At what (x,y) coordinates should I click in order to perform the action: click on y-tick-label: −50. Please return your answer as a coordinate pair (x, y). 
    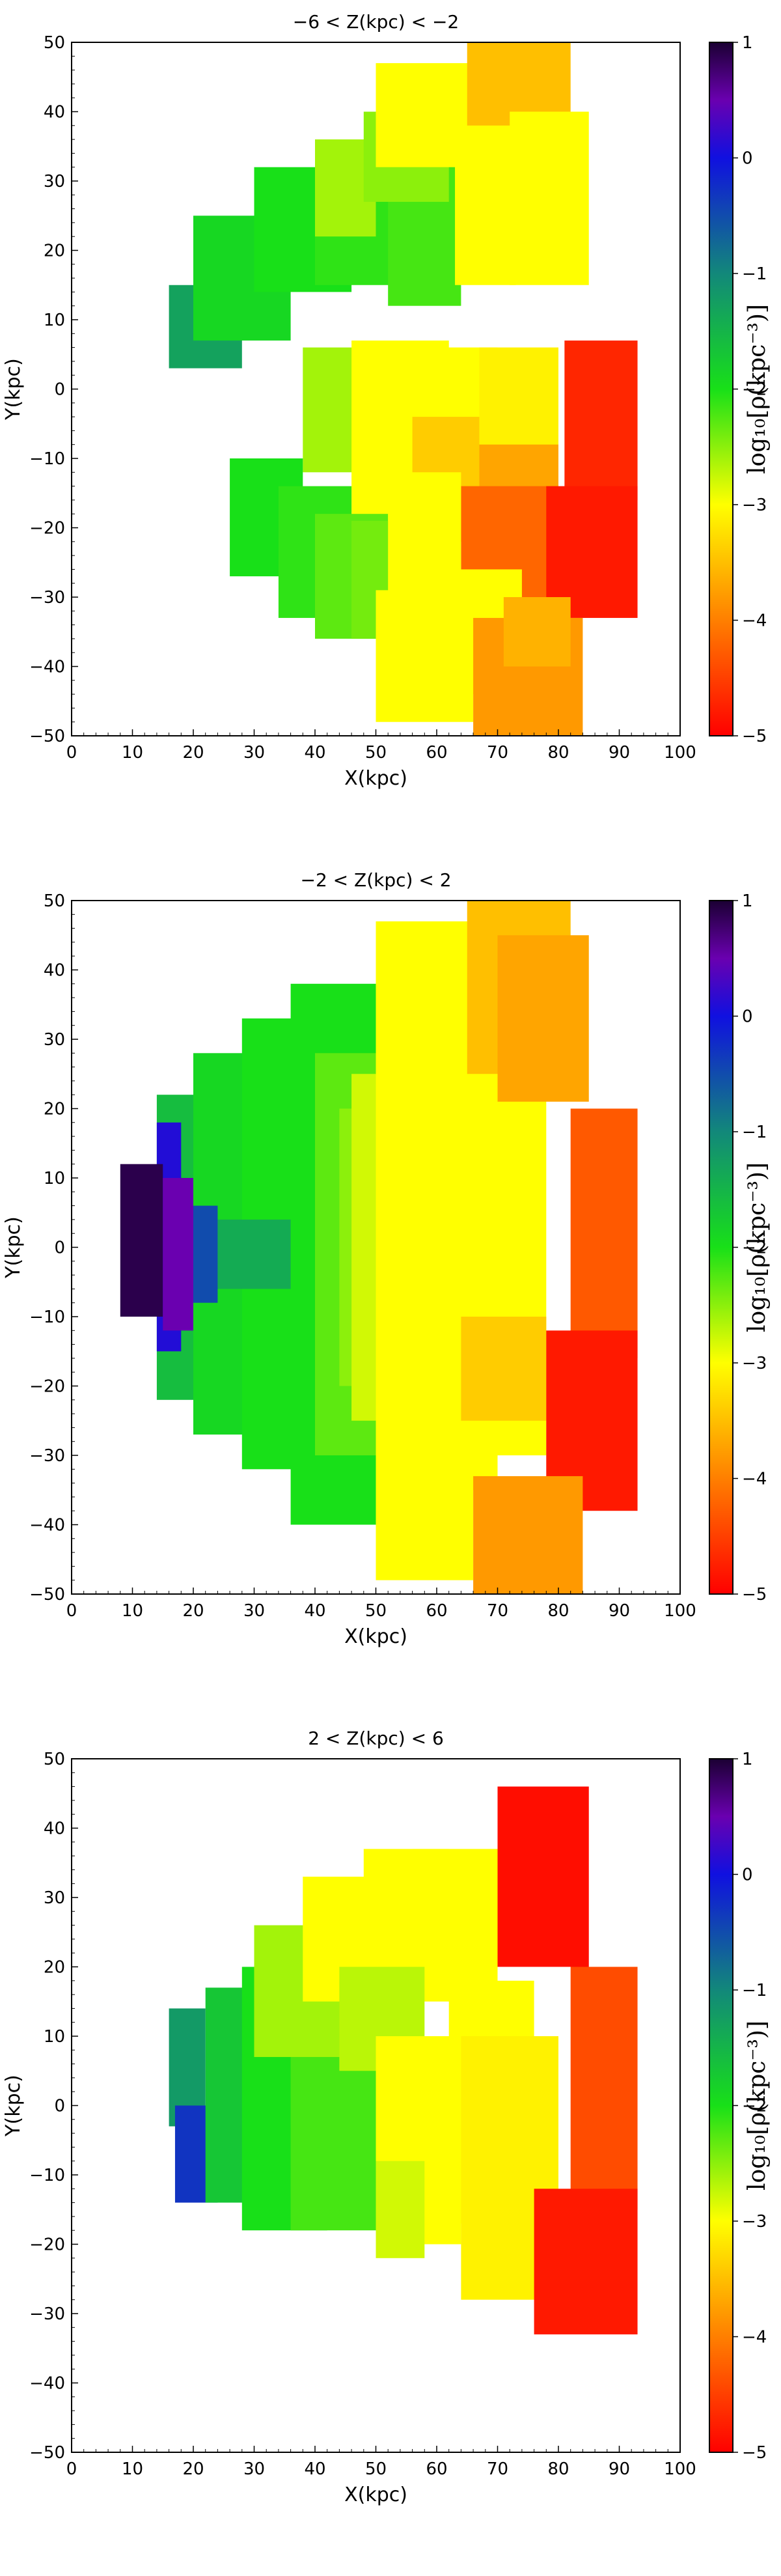
    Looking at the image, I should click on (47, 1595).